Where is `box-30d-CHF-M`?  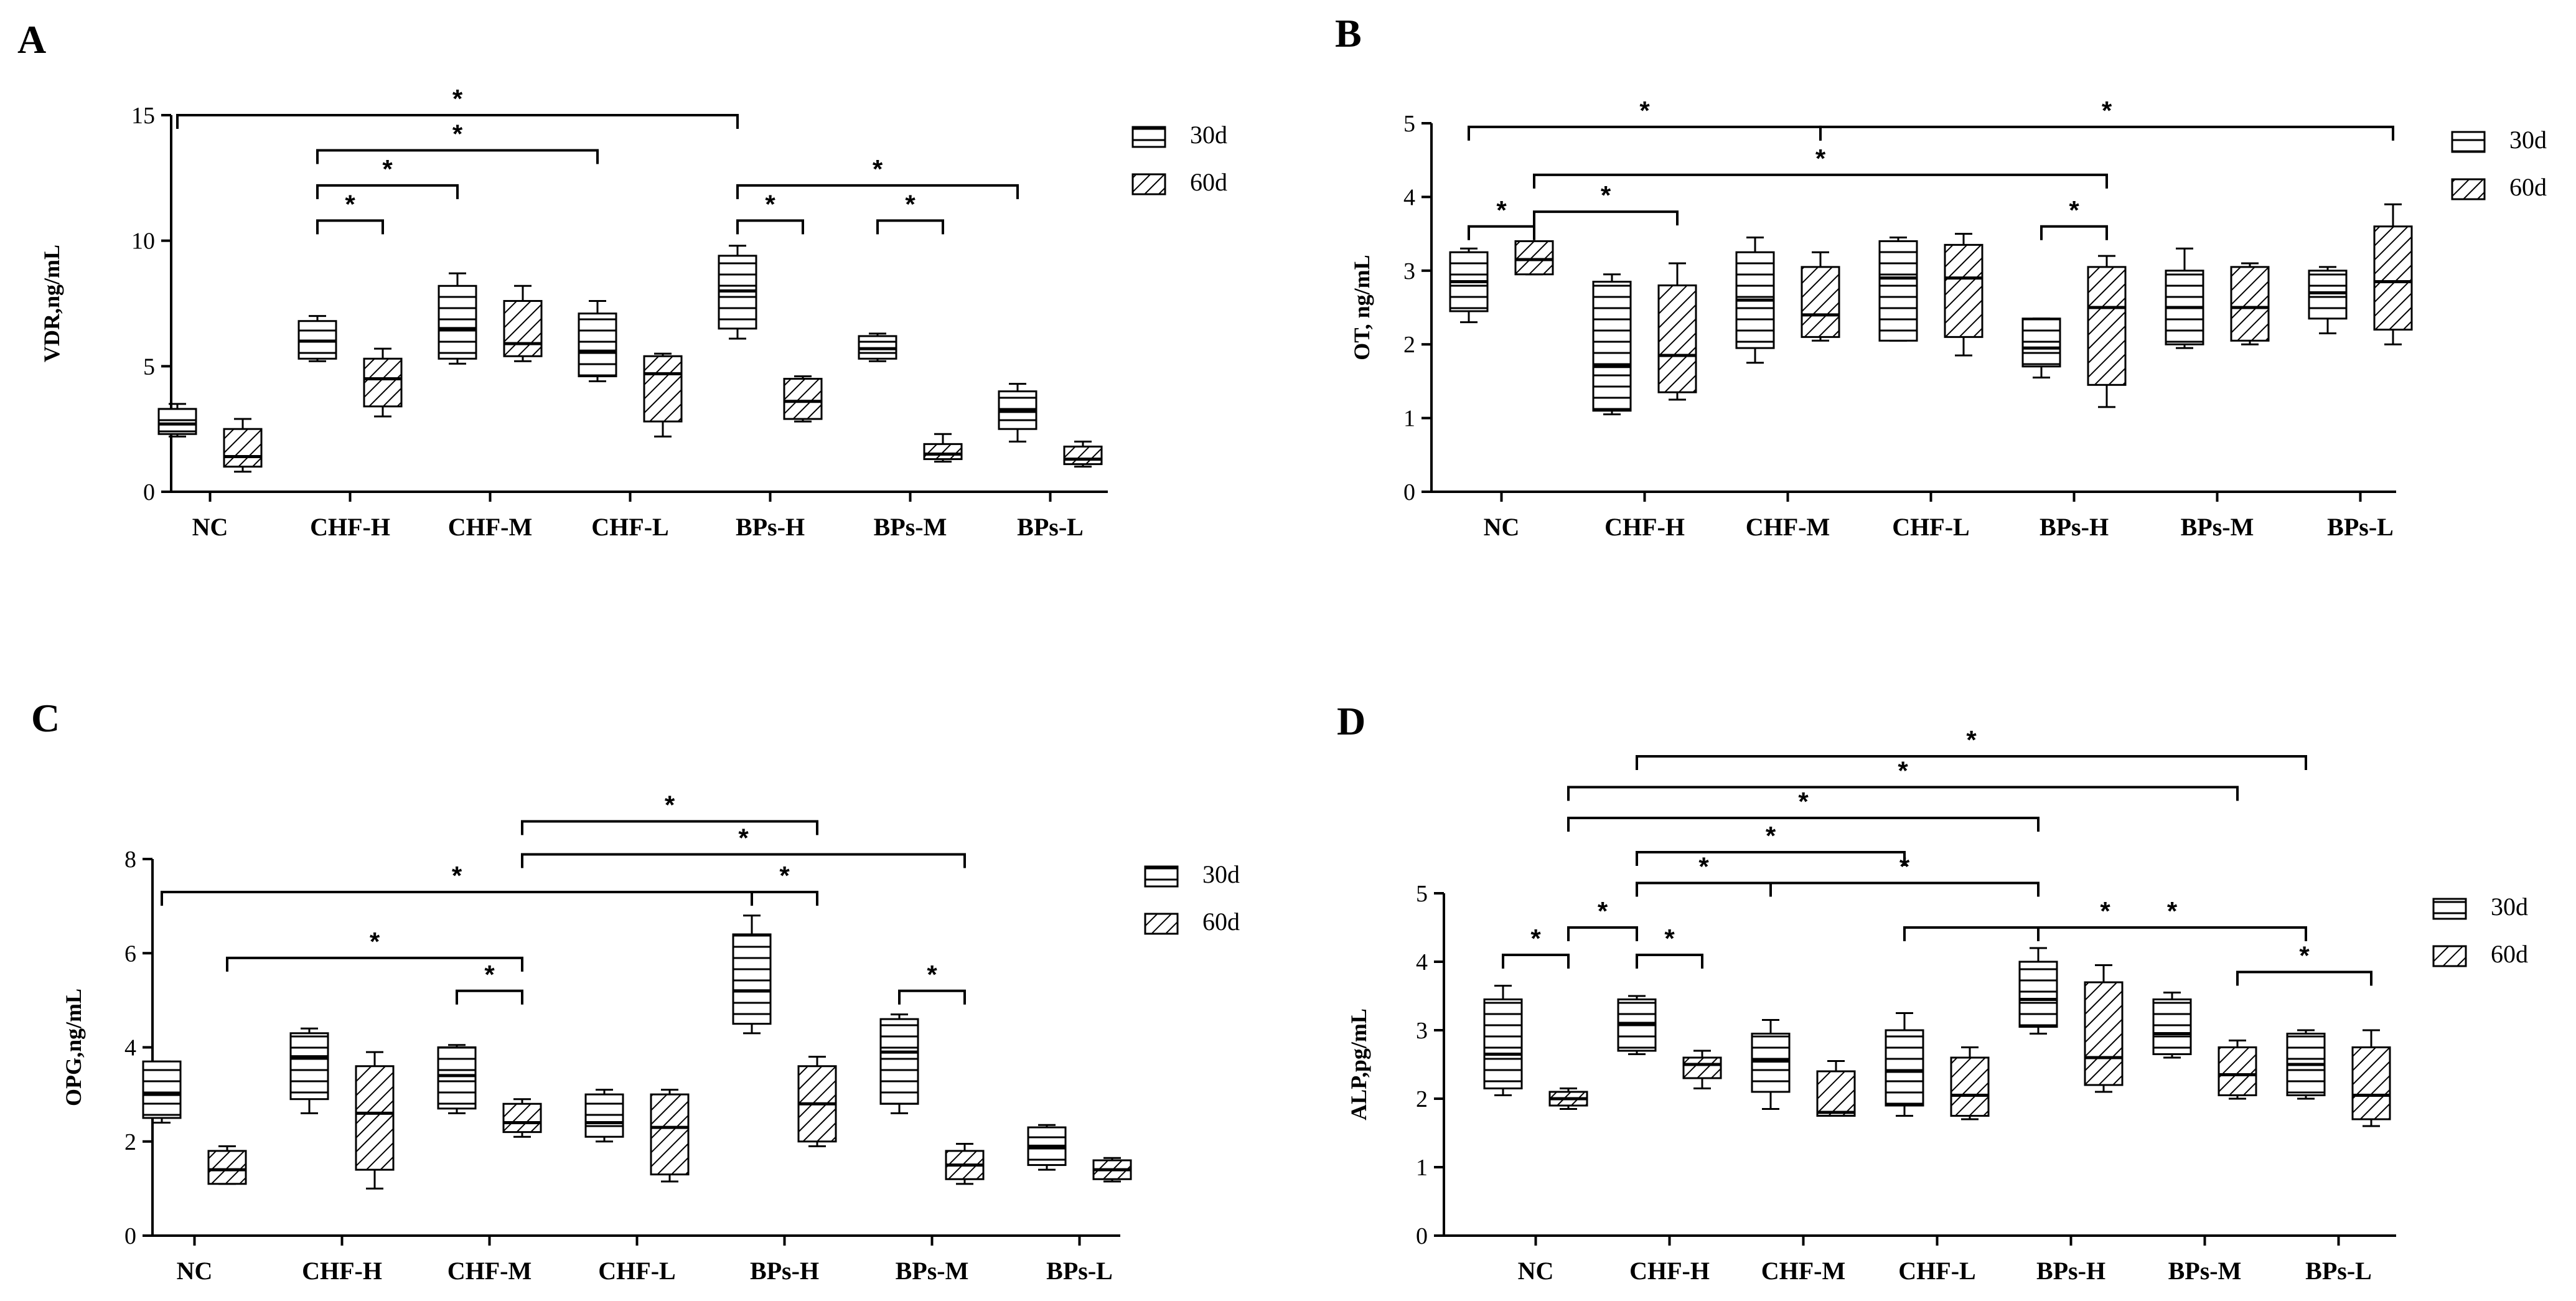 box-30d-CHF-M is located at coordinates (457, 319).